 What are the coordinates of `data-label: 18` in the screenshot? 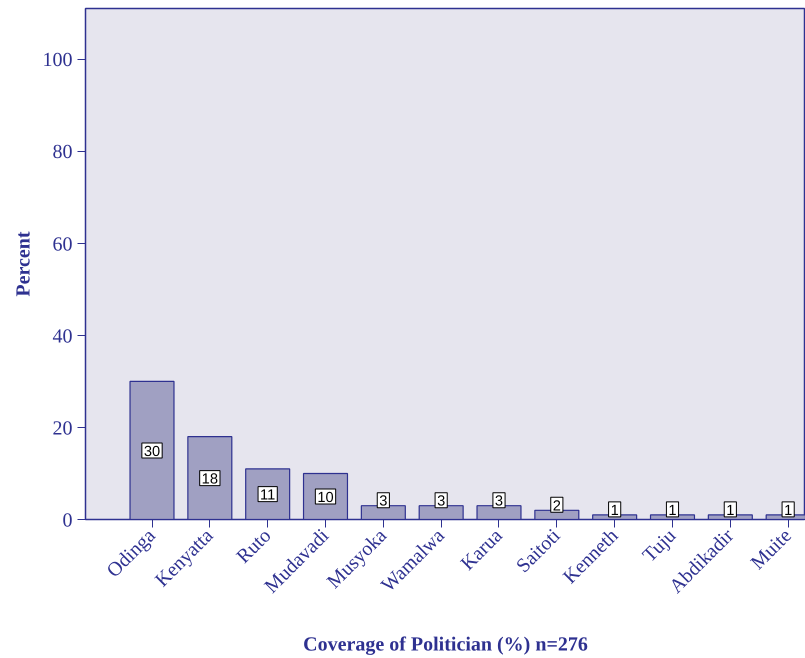 It's located at (210, 480).